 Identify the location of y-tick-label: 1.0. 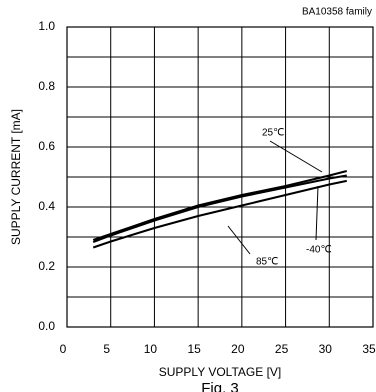
(46, 26).